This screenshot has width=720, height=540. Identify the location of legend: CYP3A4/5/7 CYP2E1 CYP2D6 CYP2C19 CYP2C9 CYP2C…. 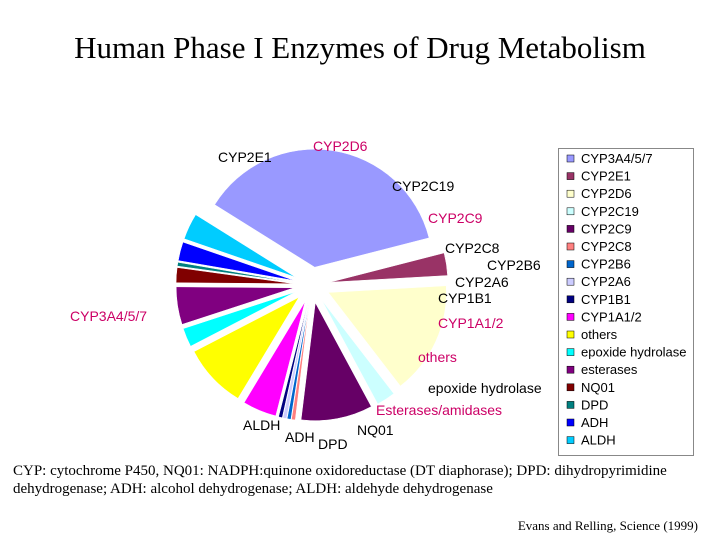
(626, 302).